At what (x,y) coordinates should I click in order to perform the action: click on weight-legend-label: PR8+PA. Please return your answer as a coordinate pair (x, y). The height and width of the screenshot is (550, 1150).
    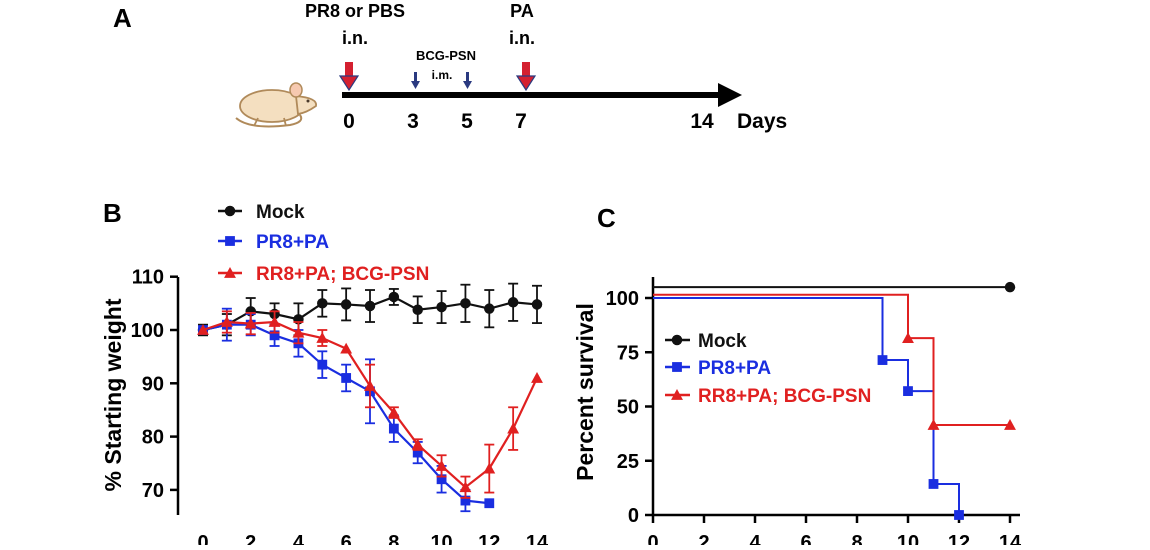
    Looking at the image, I should click on (292, 242).